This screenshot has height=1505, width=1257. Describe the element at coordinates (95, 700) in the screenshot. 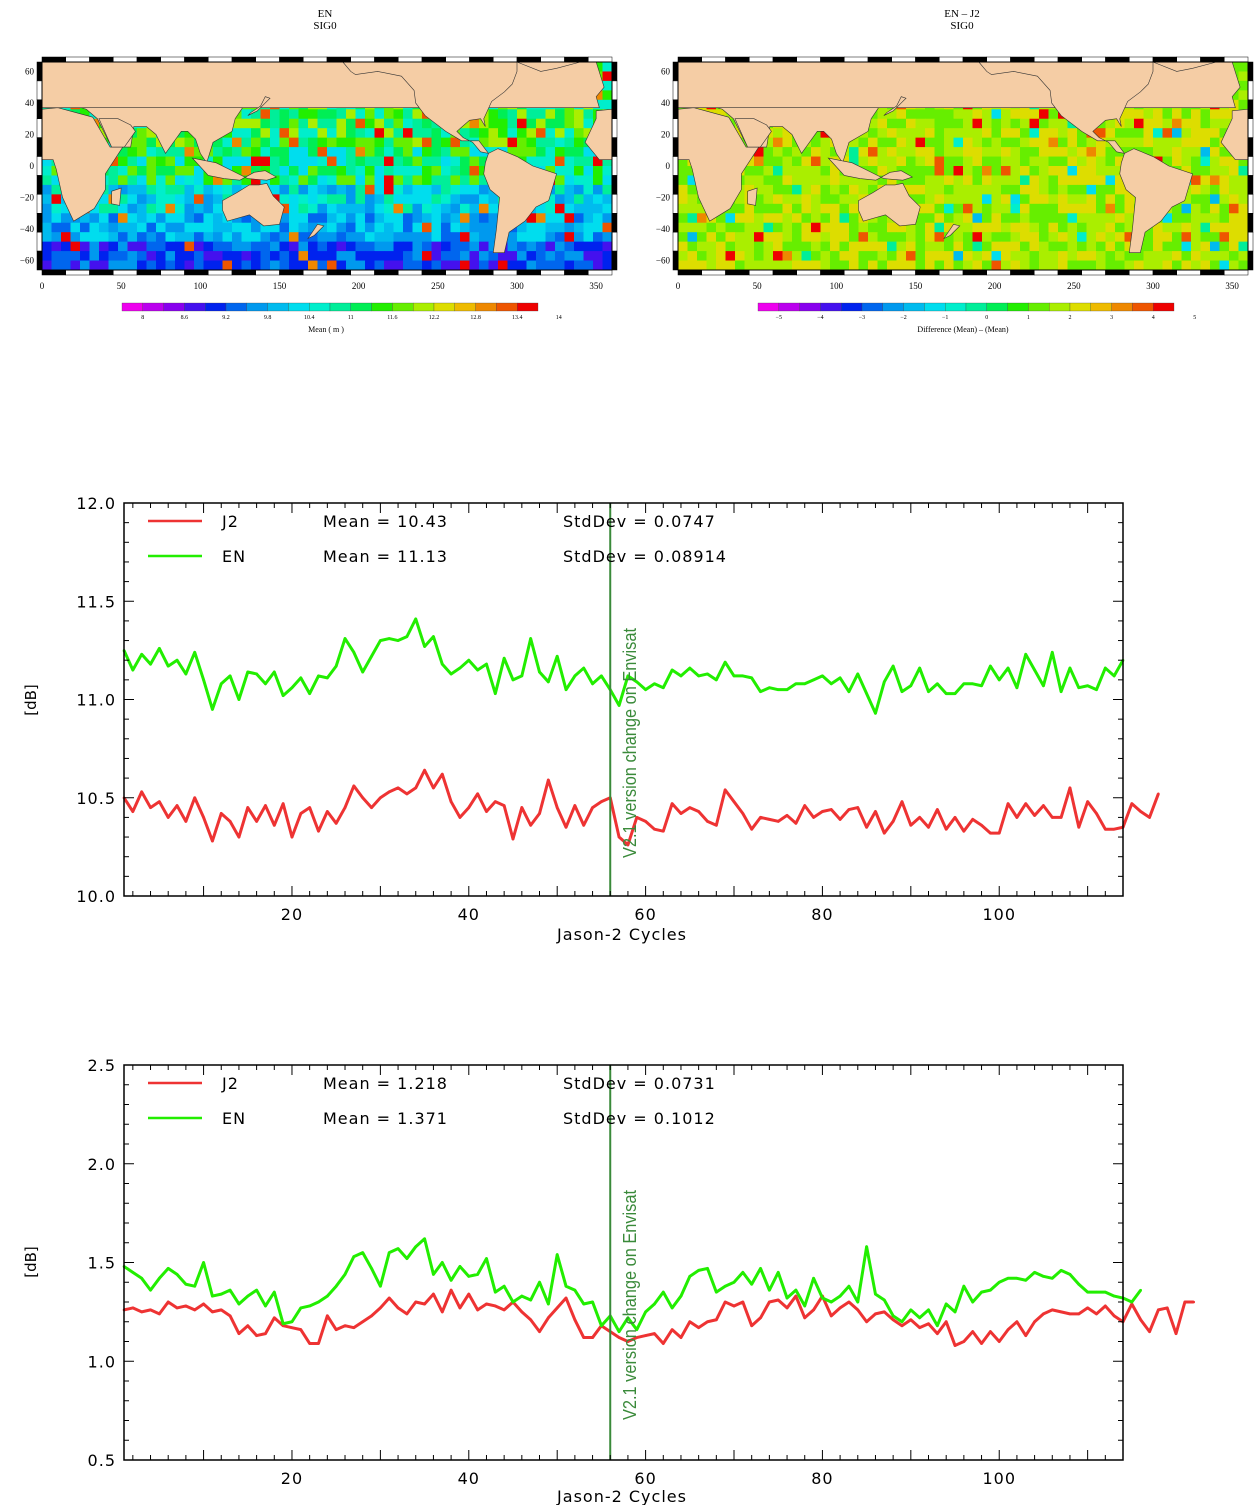

I see `y-tick-labels: 10.010.511.011.512.0` at that location.